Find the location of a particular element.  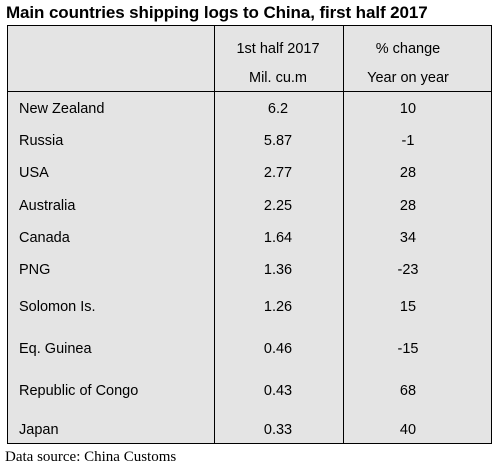

row-country: Australia is located at coordinates (47, 206).